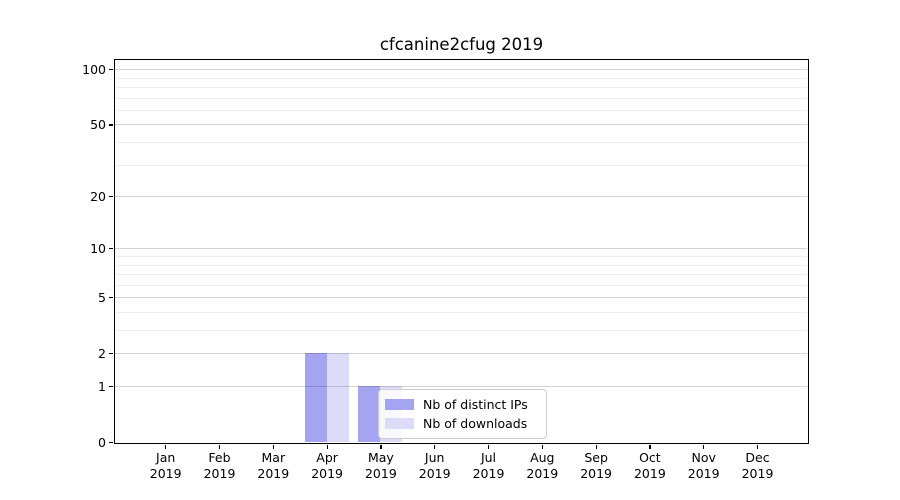  What do you see at coordinates (488, 457) in the screenshot?
I see `x-tick-label-month-jul: Jul` at bounding box center [488, 457].